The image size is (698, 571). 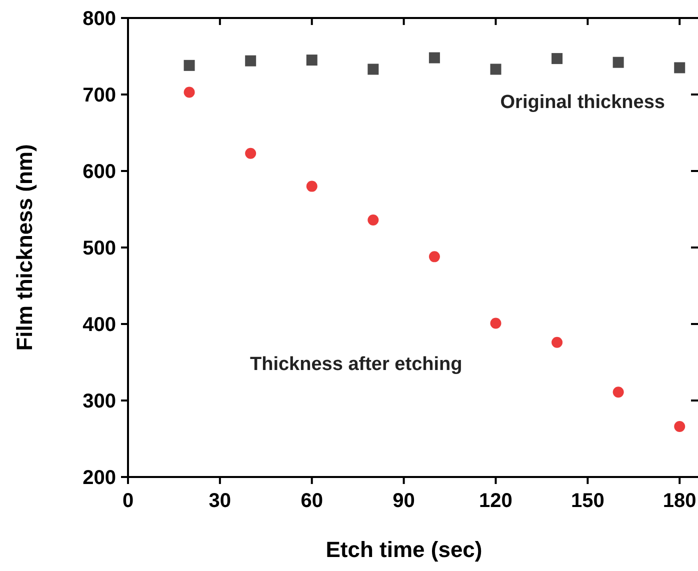 I want to click on text: Thickness after etching, so click(x=356, y=364).